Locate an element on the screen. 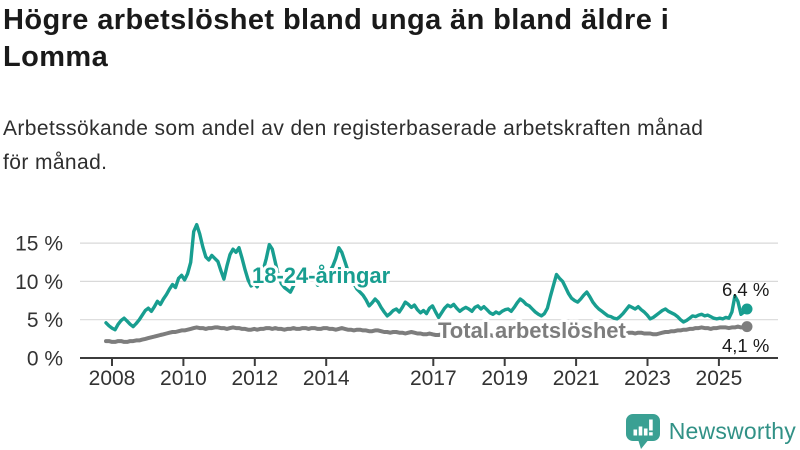  x-tick-label: 2010 is located at coordinates (183, 378).